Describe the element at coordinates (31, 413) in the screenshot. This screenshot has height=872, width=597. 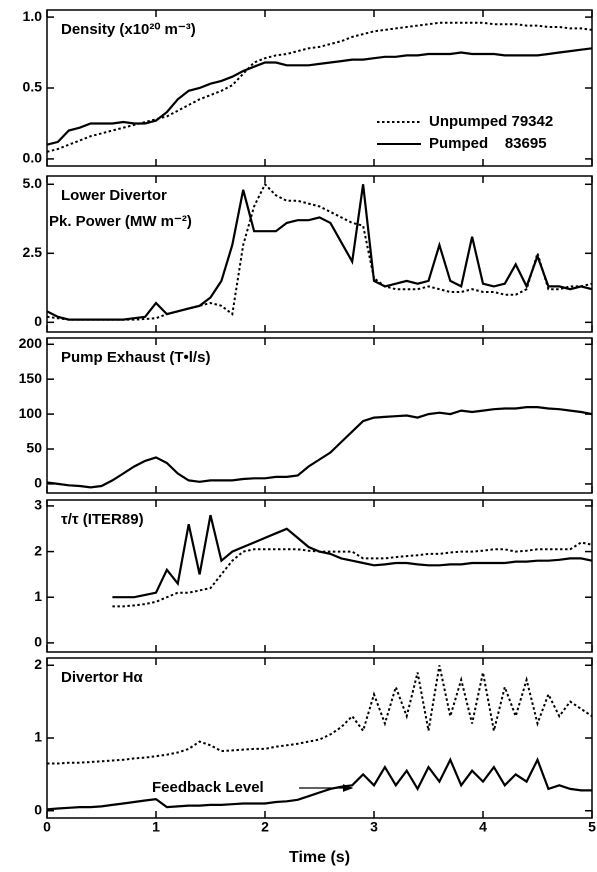
I see `y-tick-label: 100` at that location.